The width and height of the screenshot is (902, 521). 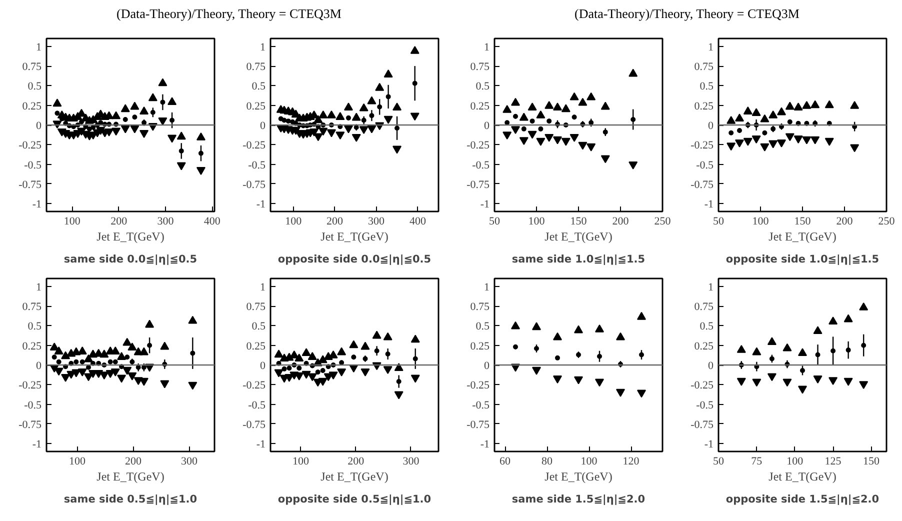 What do you see at coordinates (803, 500) in the screenshot?
I see `text: opposite side 1.5≦|η|≦2.0` at bounding box center [803, 500].